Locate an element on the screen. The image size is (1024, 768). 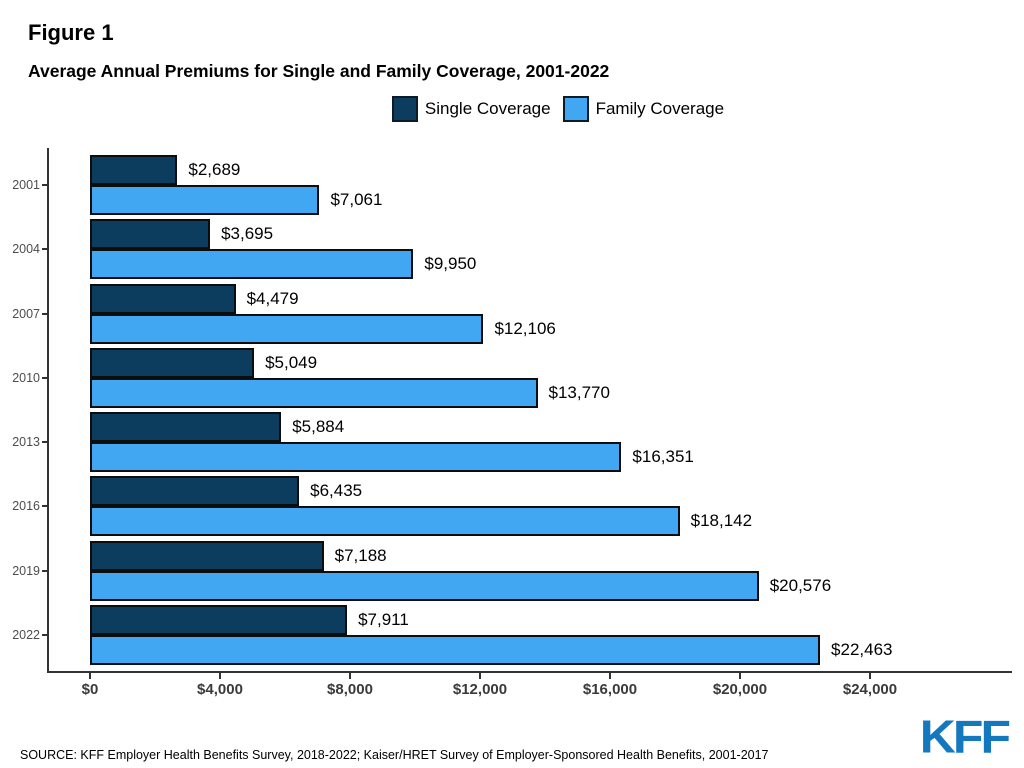
bar-family-2016 is located at coordinates (385, 521).